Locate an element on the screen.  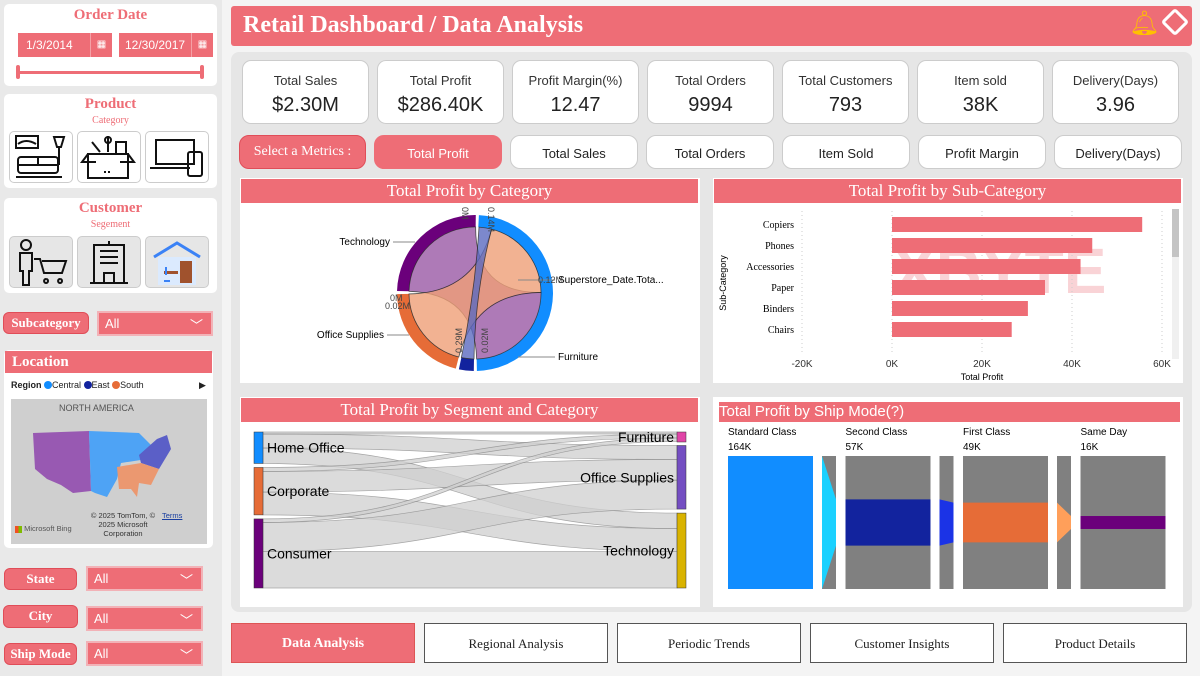
metric-button: Delivery(Days) is located at coordinates (1118, 152).